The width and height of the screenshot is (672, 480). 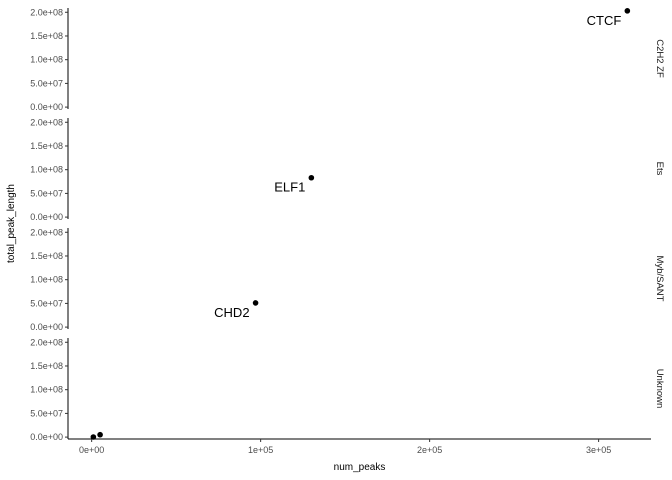 What do you see at coordinates (659, 58) in the screenshot?
I see `facet-label: C2H2 ZF` at bounding box center [659, 58].